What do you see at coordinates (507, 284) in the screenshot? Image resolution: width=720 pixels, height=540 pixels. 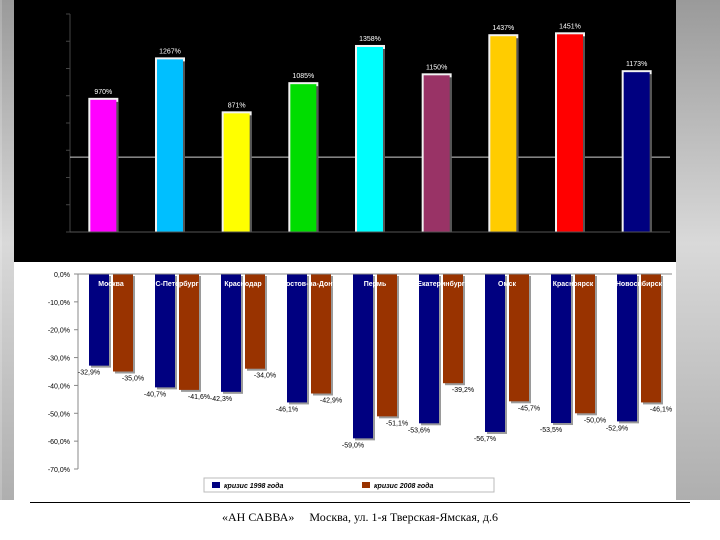 I see `category-label-7: Омск` at bounding box center [507, 284].